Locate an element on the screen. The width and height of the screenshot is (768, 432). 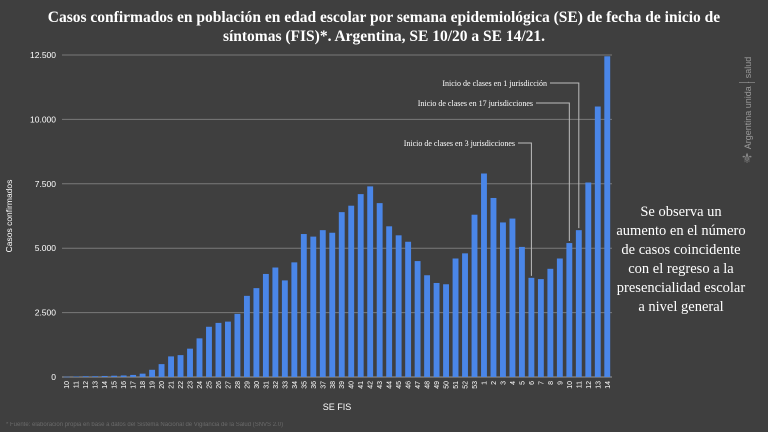
x-tick-label: 31 is located at coordinates (266, 385).